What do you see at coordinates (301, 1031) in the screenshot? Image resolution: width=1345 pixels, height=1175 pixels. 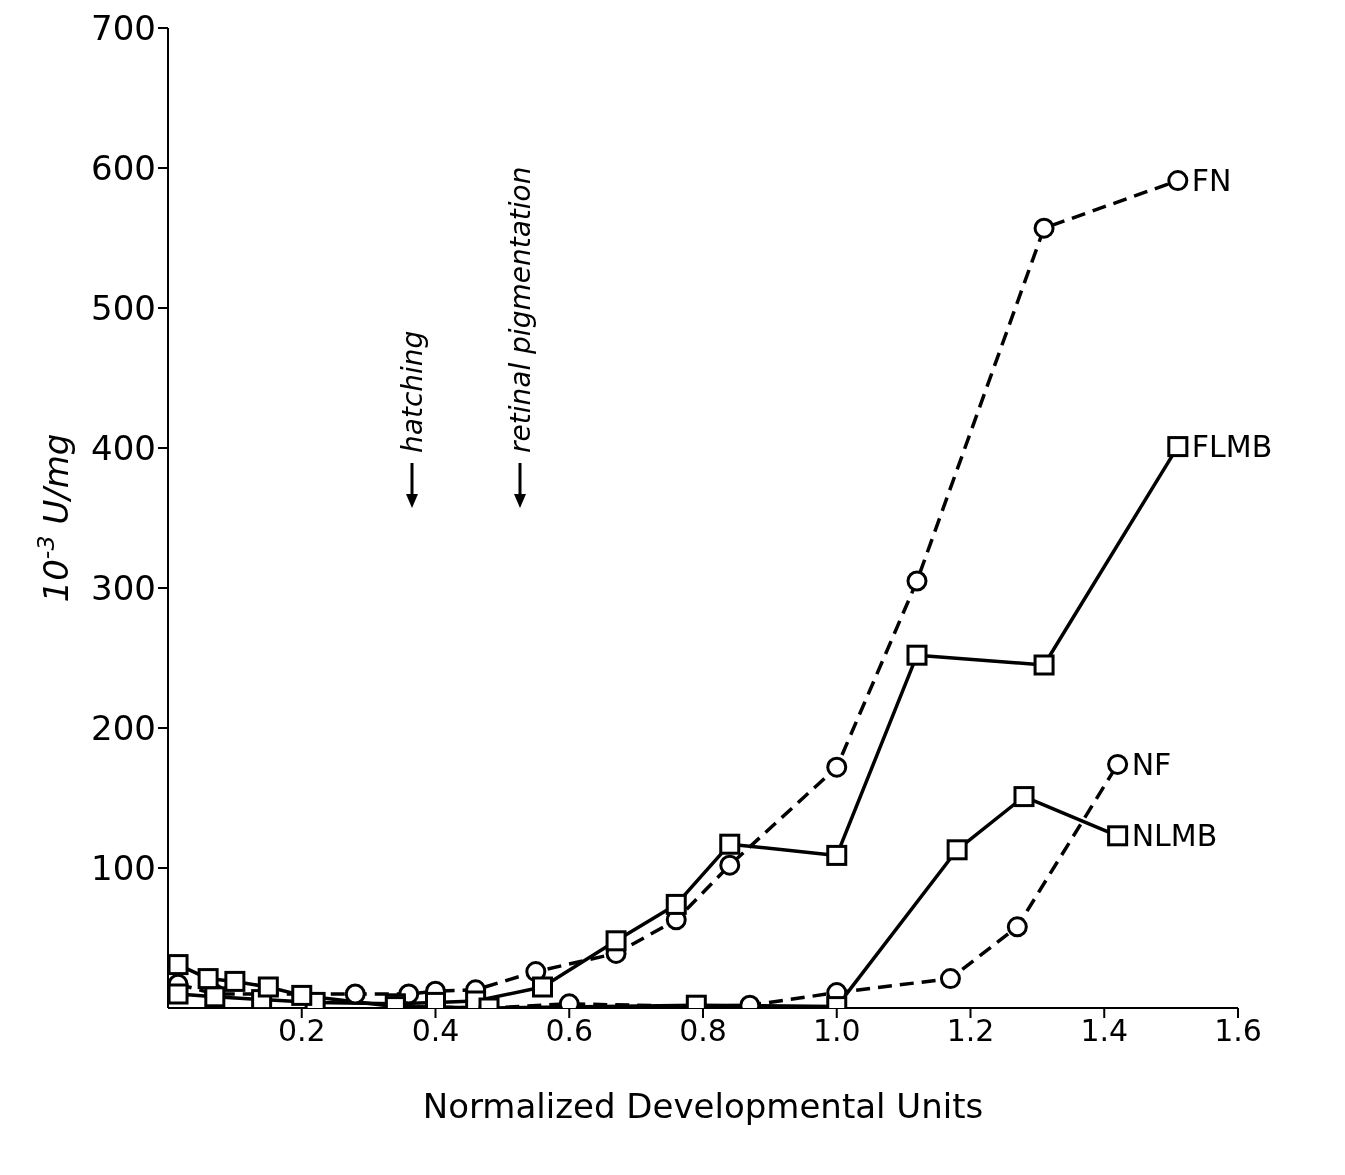 I see `x-tick-label: 0.2` at bounding box center [301, 1031].